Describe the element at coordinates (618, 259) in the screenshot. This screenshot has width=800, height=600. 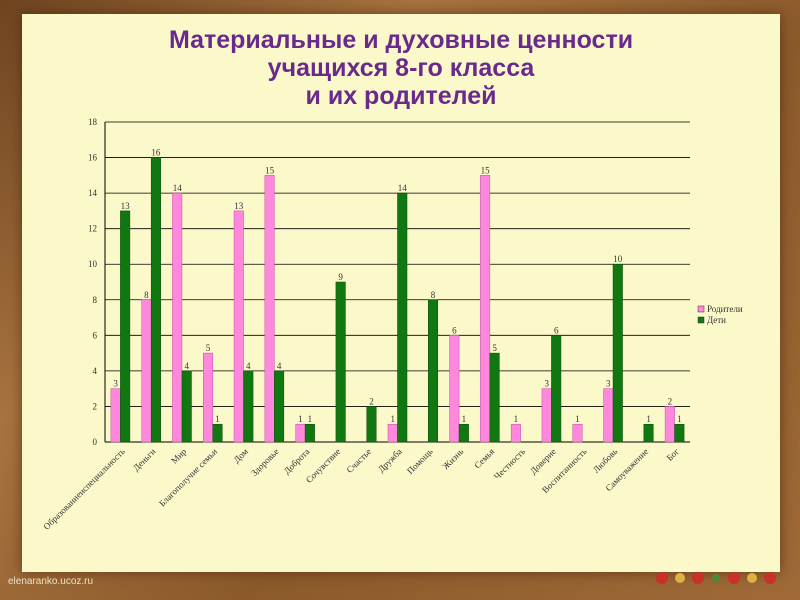
I see `data-label: 10` at that location.